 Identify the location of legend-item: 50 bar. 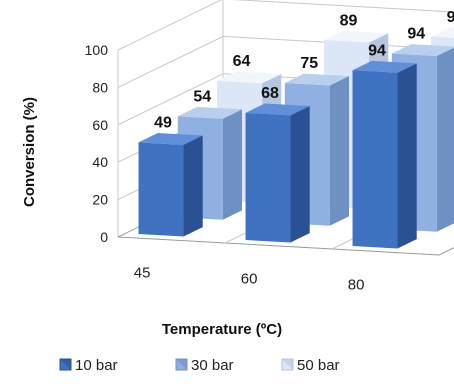
(310, 365).